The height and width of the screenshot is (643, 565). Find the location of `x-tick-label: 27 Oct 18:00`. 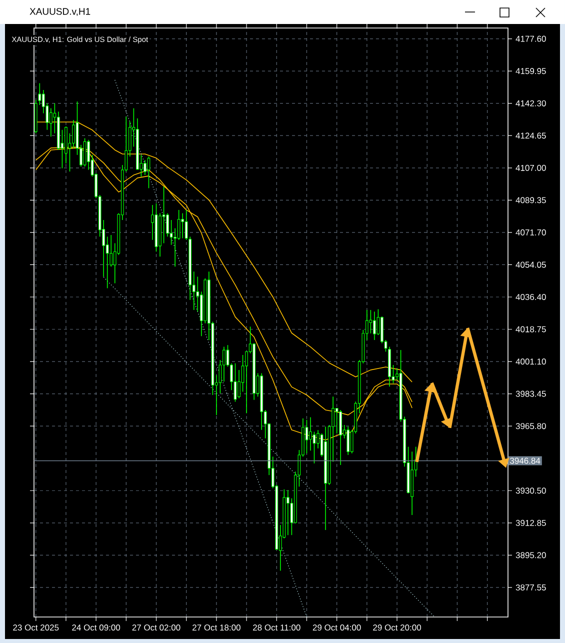

x-tick-label: 27 Oct 18:00 is located at coordinates (216, 627).